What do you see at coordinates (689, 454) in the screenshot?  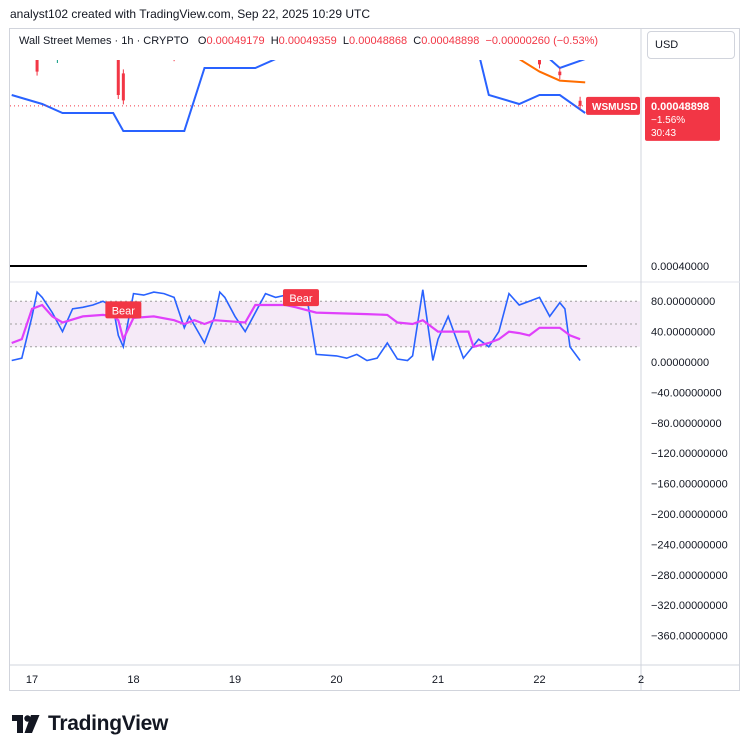 I see `stochastic-axis-tick-label: −120.00000000` at bounding box center [689, 454].